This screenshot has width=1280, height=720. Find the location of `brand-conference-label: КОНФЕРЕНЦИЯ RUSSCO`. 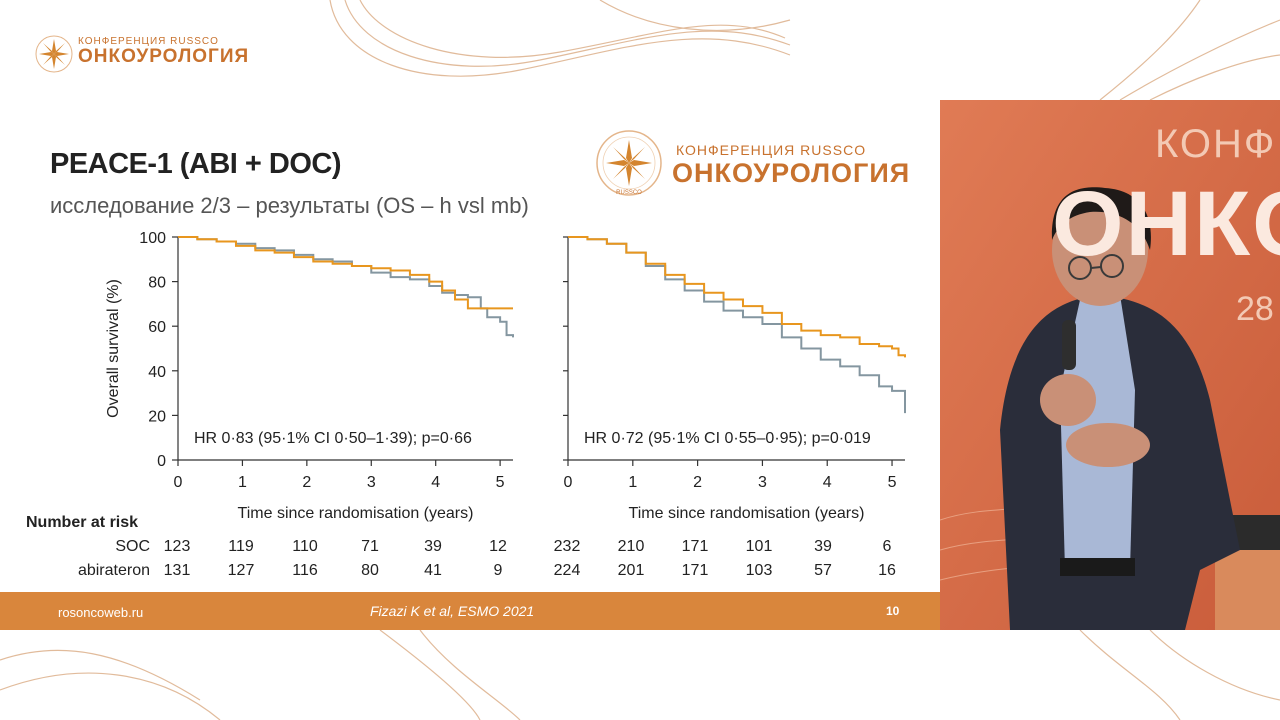

brand-conference-label: КОНФЕРЕНЦИЯ RUSSCO is located at coordinates (148, 41).